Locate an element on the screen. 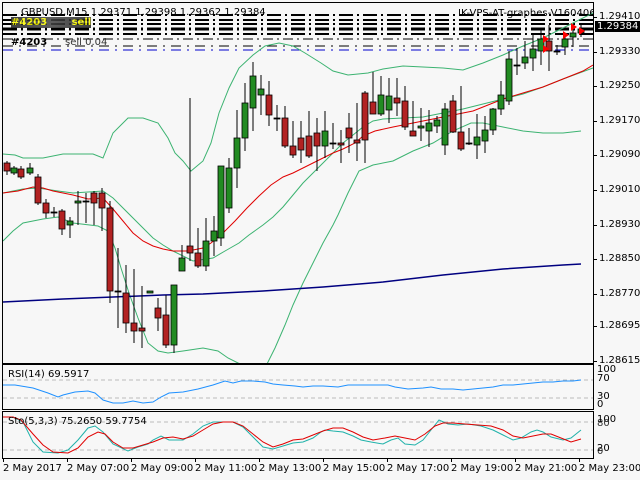 The image size is (640, 480). time-label: 2 May 2017 is located at coordinates (32, 468).